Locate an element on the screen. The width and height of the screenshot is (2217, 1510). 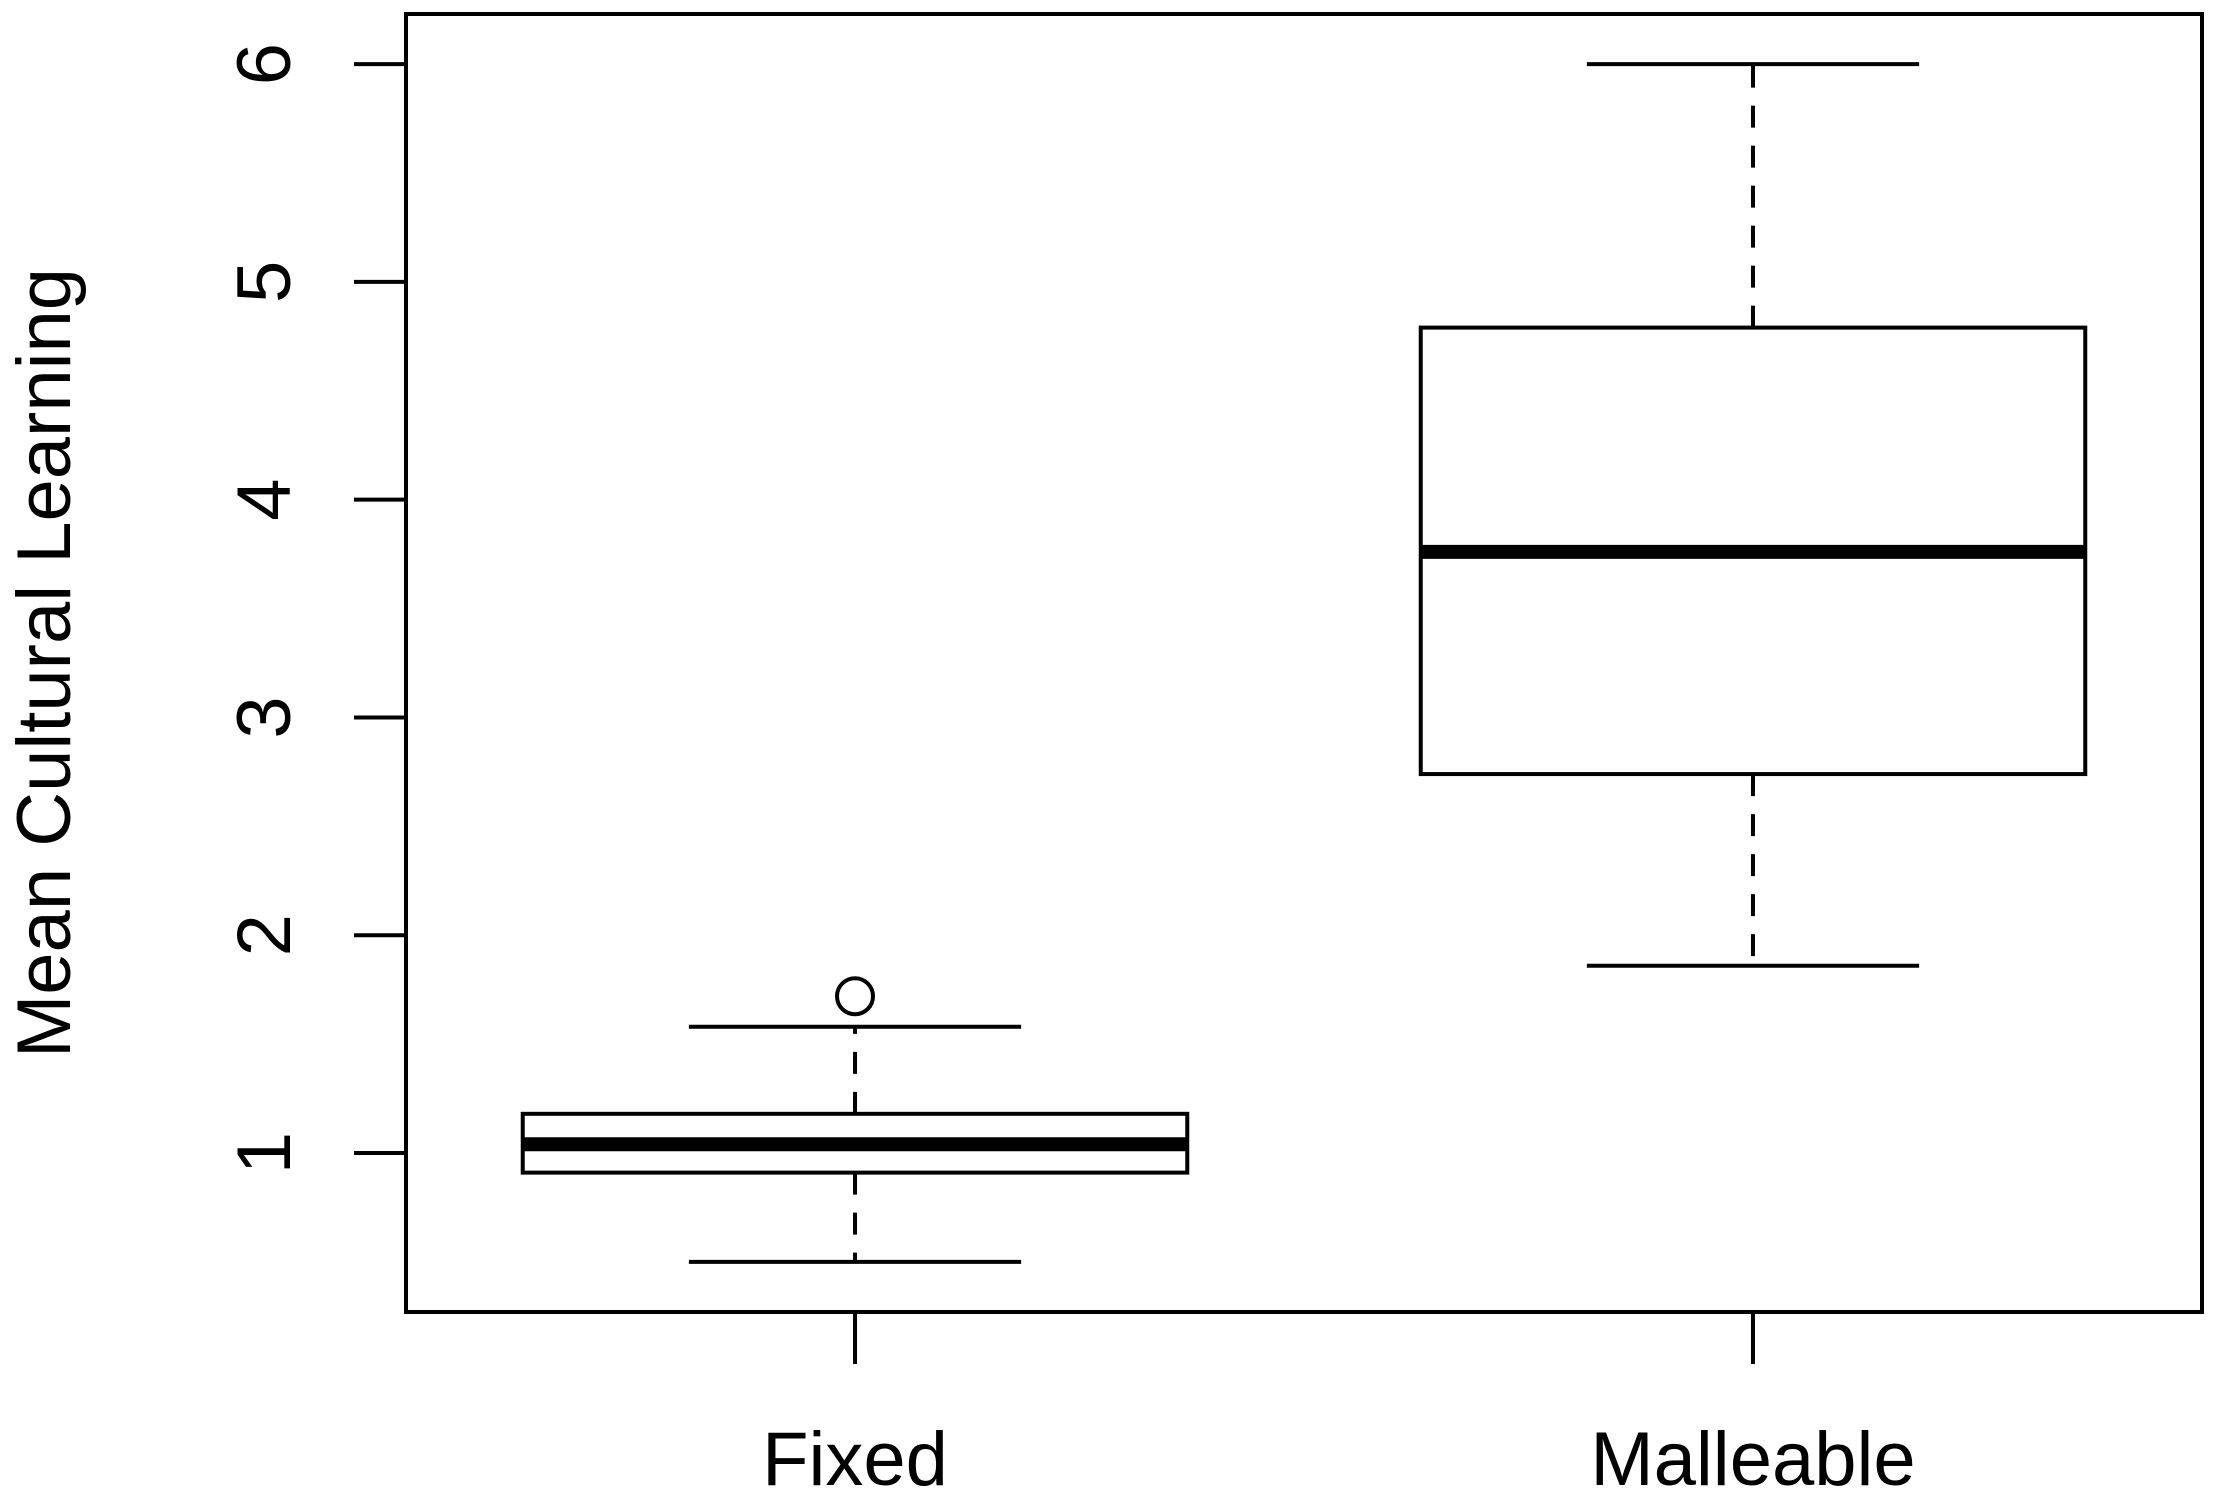
y-tick-label: 2 is located at coordinates (264, 935).